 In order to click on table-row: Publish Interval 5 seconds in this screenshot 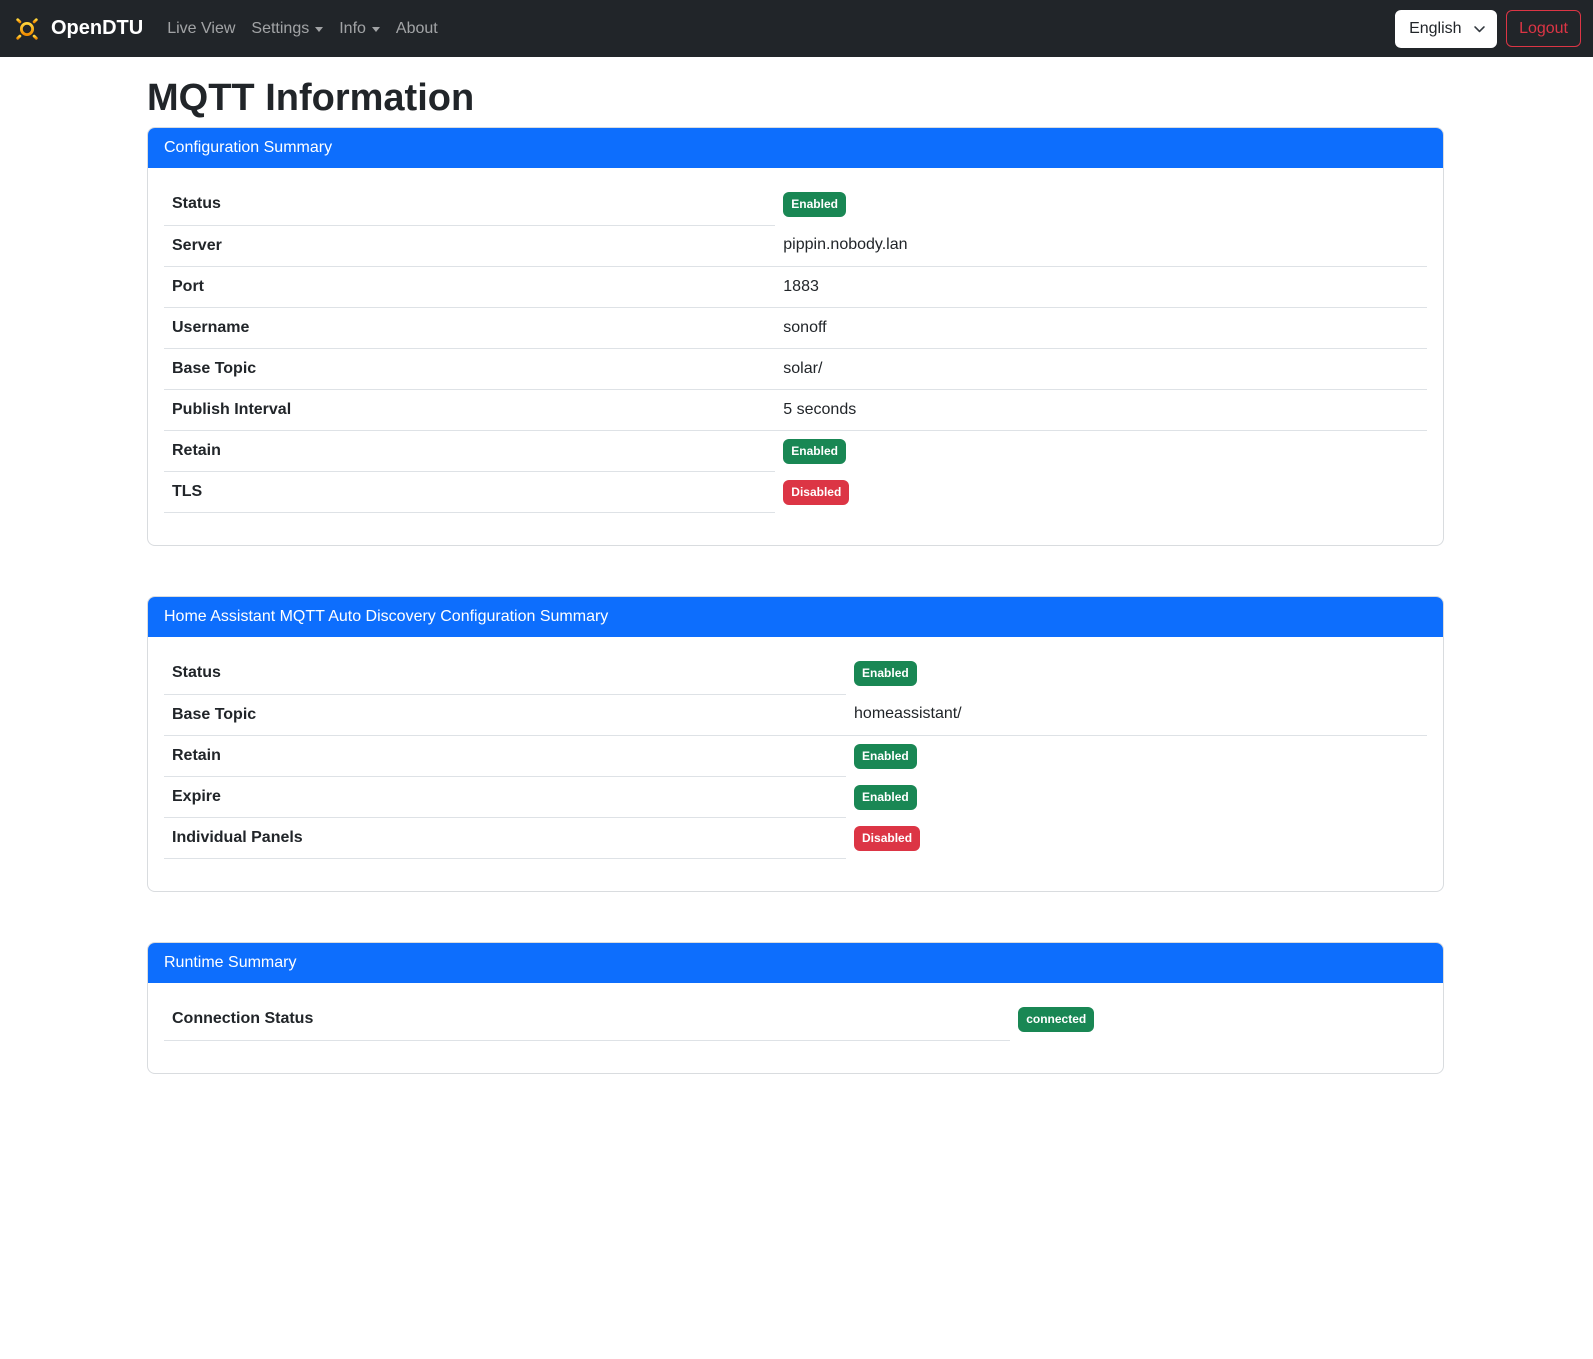, I will do `click(795, 410)`.